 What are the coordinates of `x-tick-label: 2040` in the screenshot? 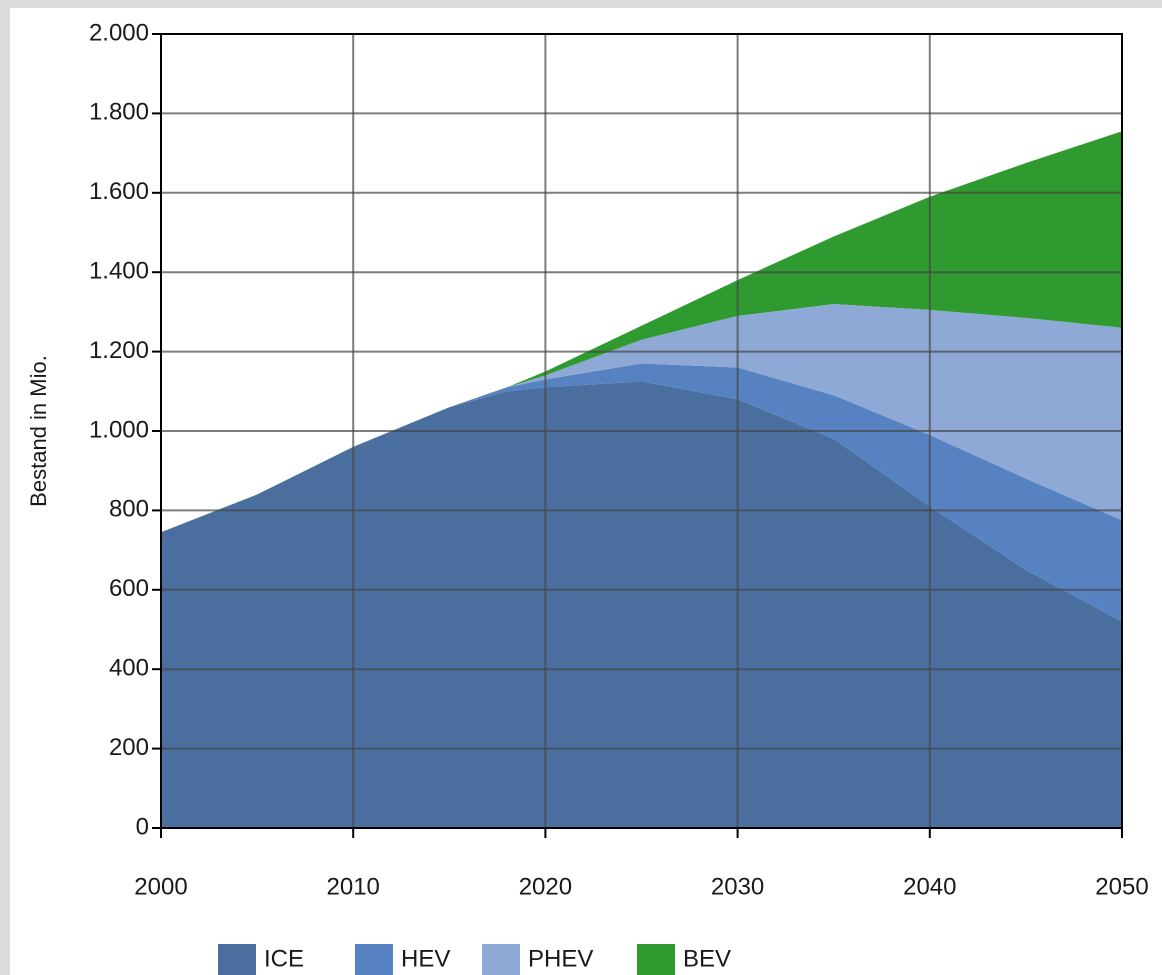 It's located at (929, 886).